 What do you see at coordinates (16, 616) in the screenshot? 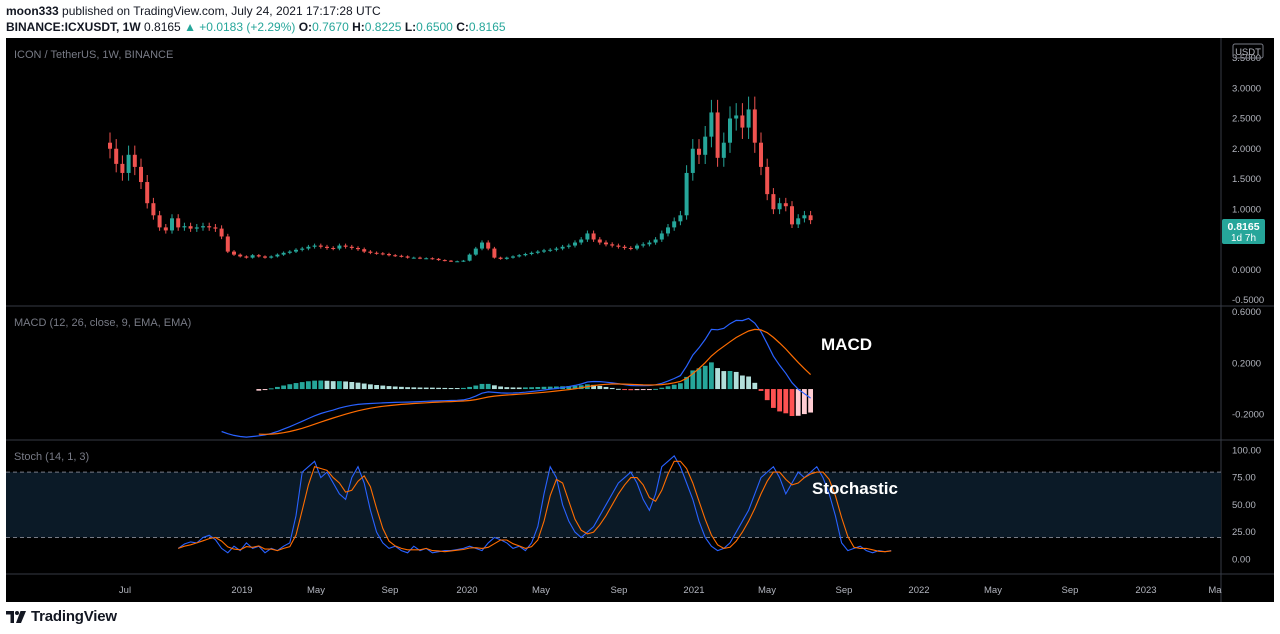
I see `tradingview-logo-icon` at bounding box center [16, 616].